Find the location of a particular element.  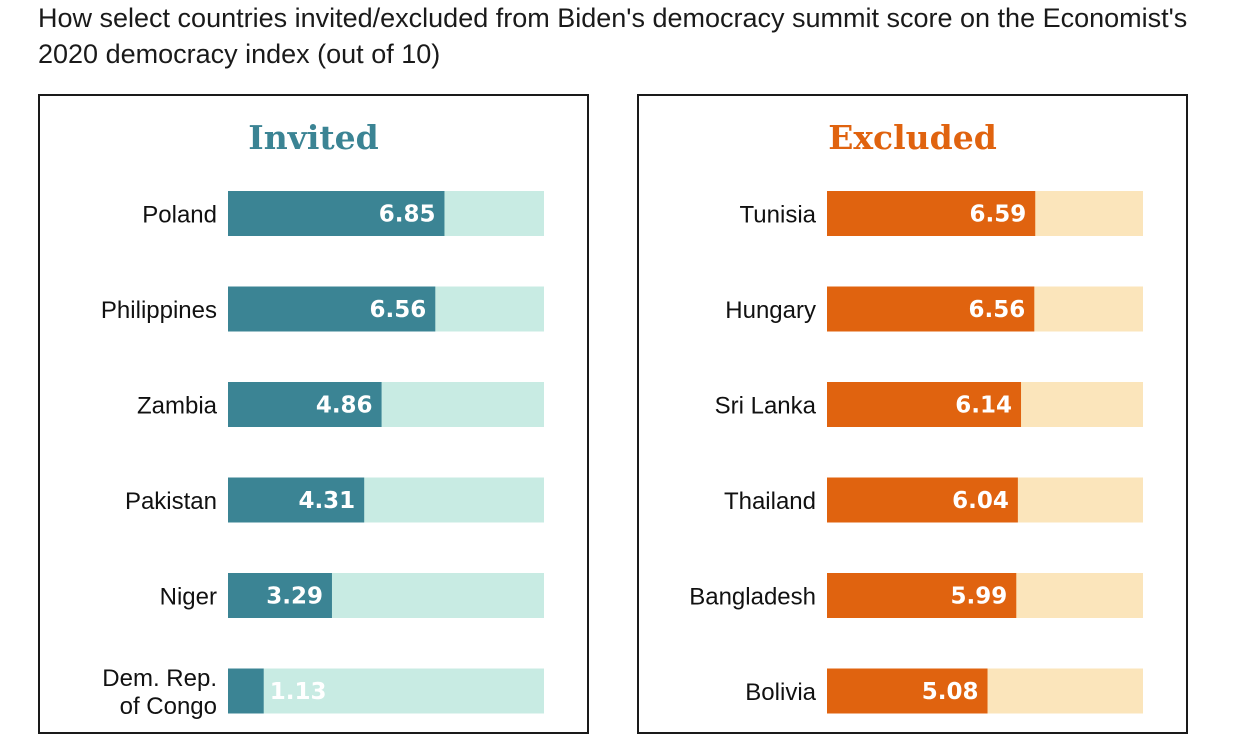

invited-value-label: 4.86 is located at coordinates (344, 406).